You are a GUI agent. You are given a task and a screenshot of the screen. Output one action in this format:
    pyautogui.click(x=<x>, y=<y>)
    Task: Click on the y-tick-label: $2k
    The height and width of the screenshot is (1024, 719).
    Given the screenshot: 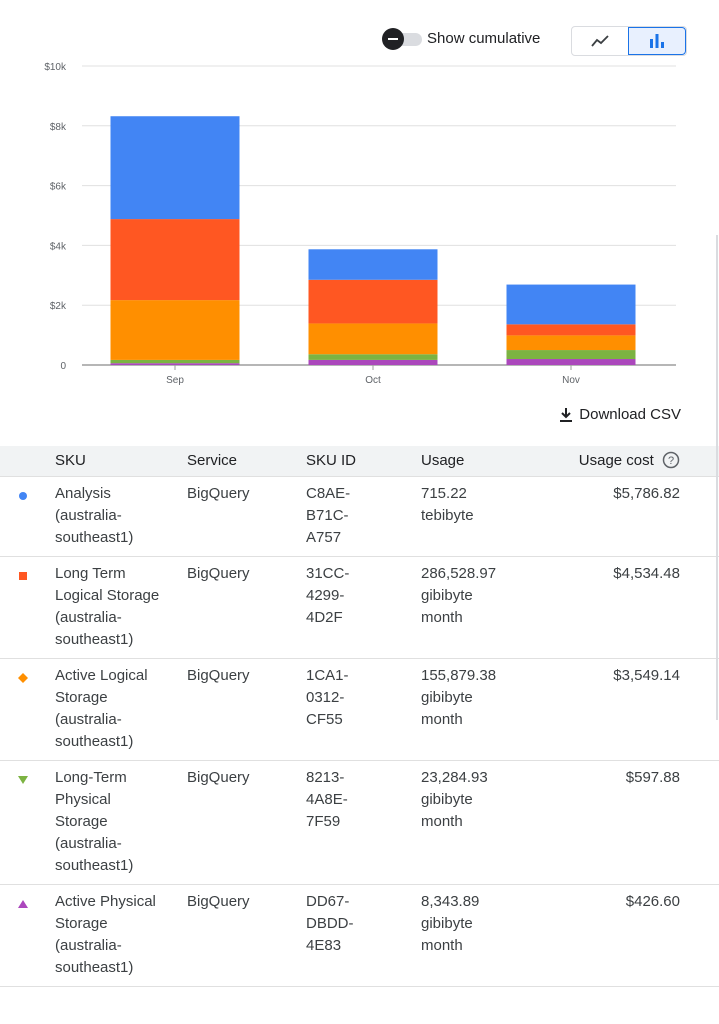 What is the action you would take?
    pyautogui.click(x=58, y=306)
    